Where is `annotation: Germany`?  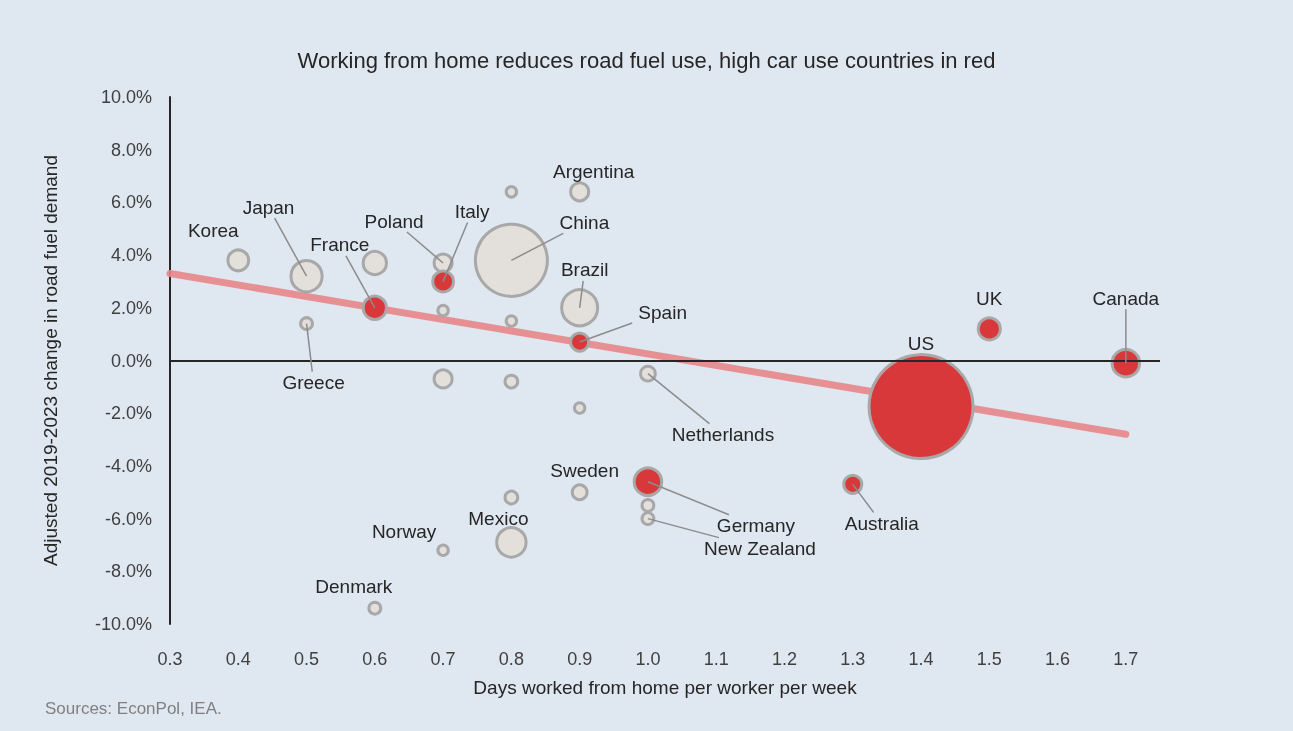 annotation: Germany is located at coordinates (756, 526).